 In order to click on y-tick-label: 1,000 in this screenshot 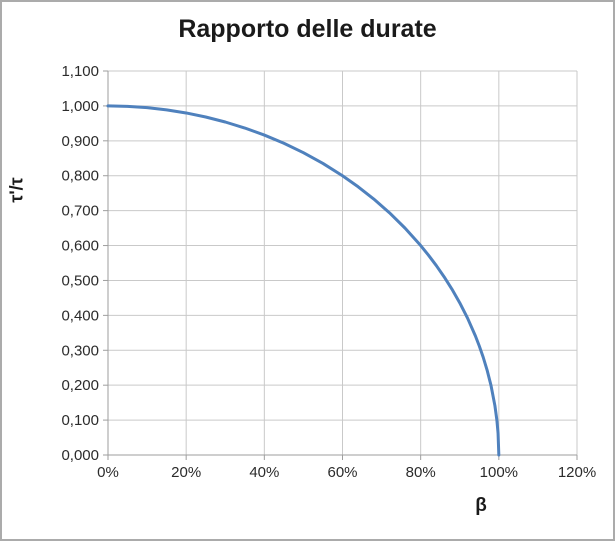, I will do `click(80, 106)`.